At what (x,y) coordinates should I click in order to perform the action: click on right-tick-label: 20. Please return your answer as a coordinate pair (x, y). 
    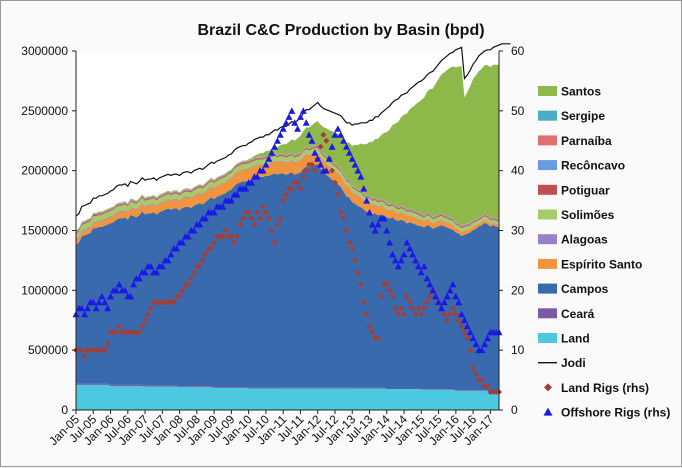
    Looking at the image, I should click on (518, 290).